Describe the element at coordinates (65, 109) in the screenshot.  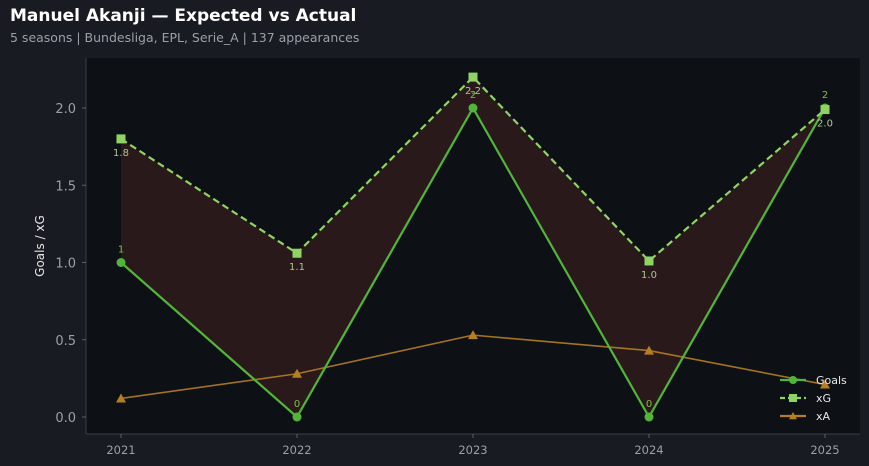
I see `y-tick-label-2.0: 2.0` at that location.